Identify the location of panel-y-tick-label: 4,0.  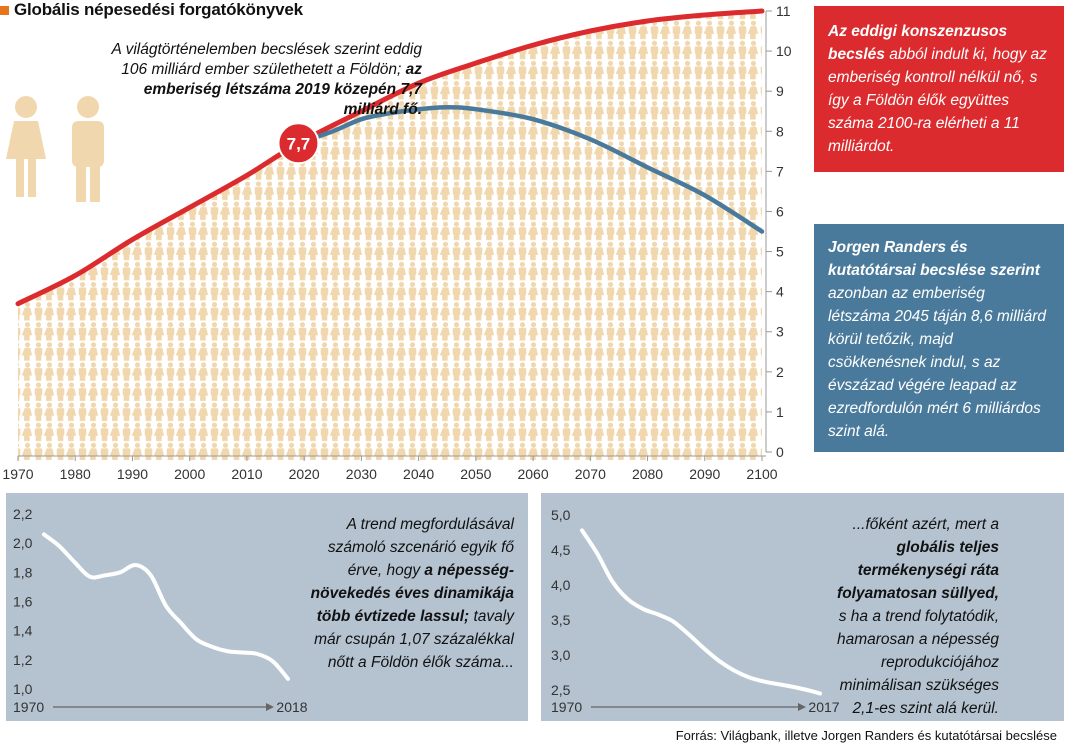
(561, 585).